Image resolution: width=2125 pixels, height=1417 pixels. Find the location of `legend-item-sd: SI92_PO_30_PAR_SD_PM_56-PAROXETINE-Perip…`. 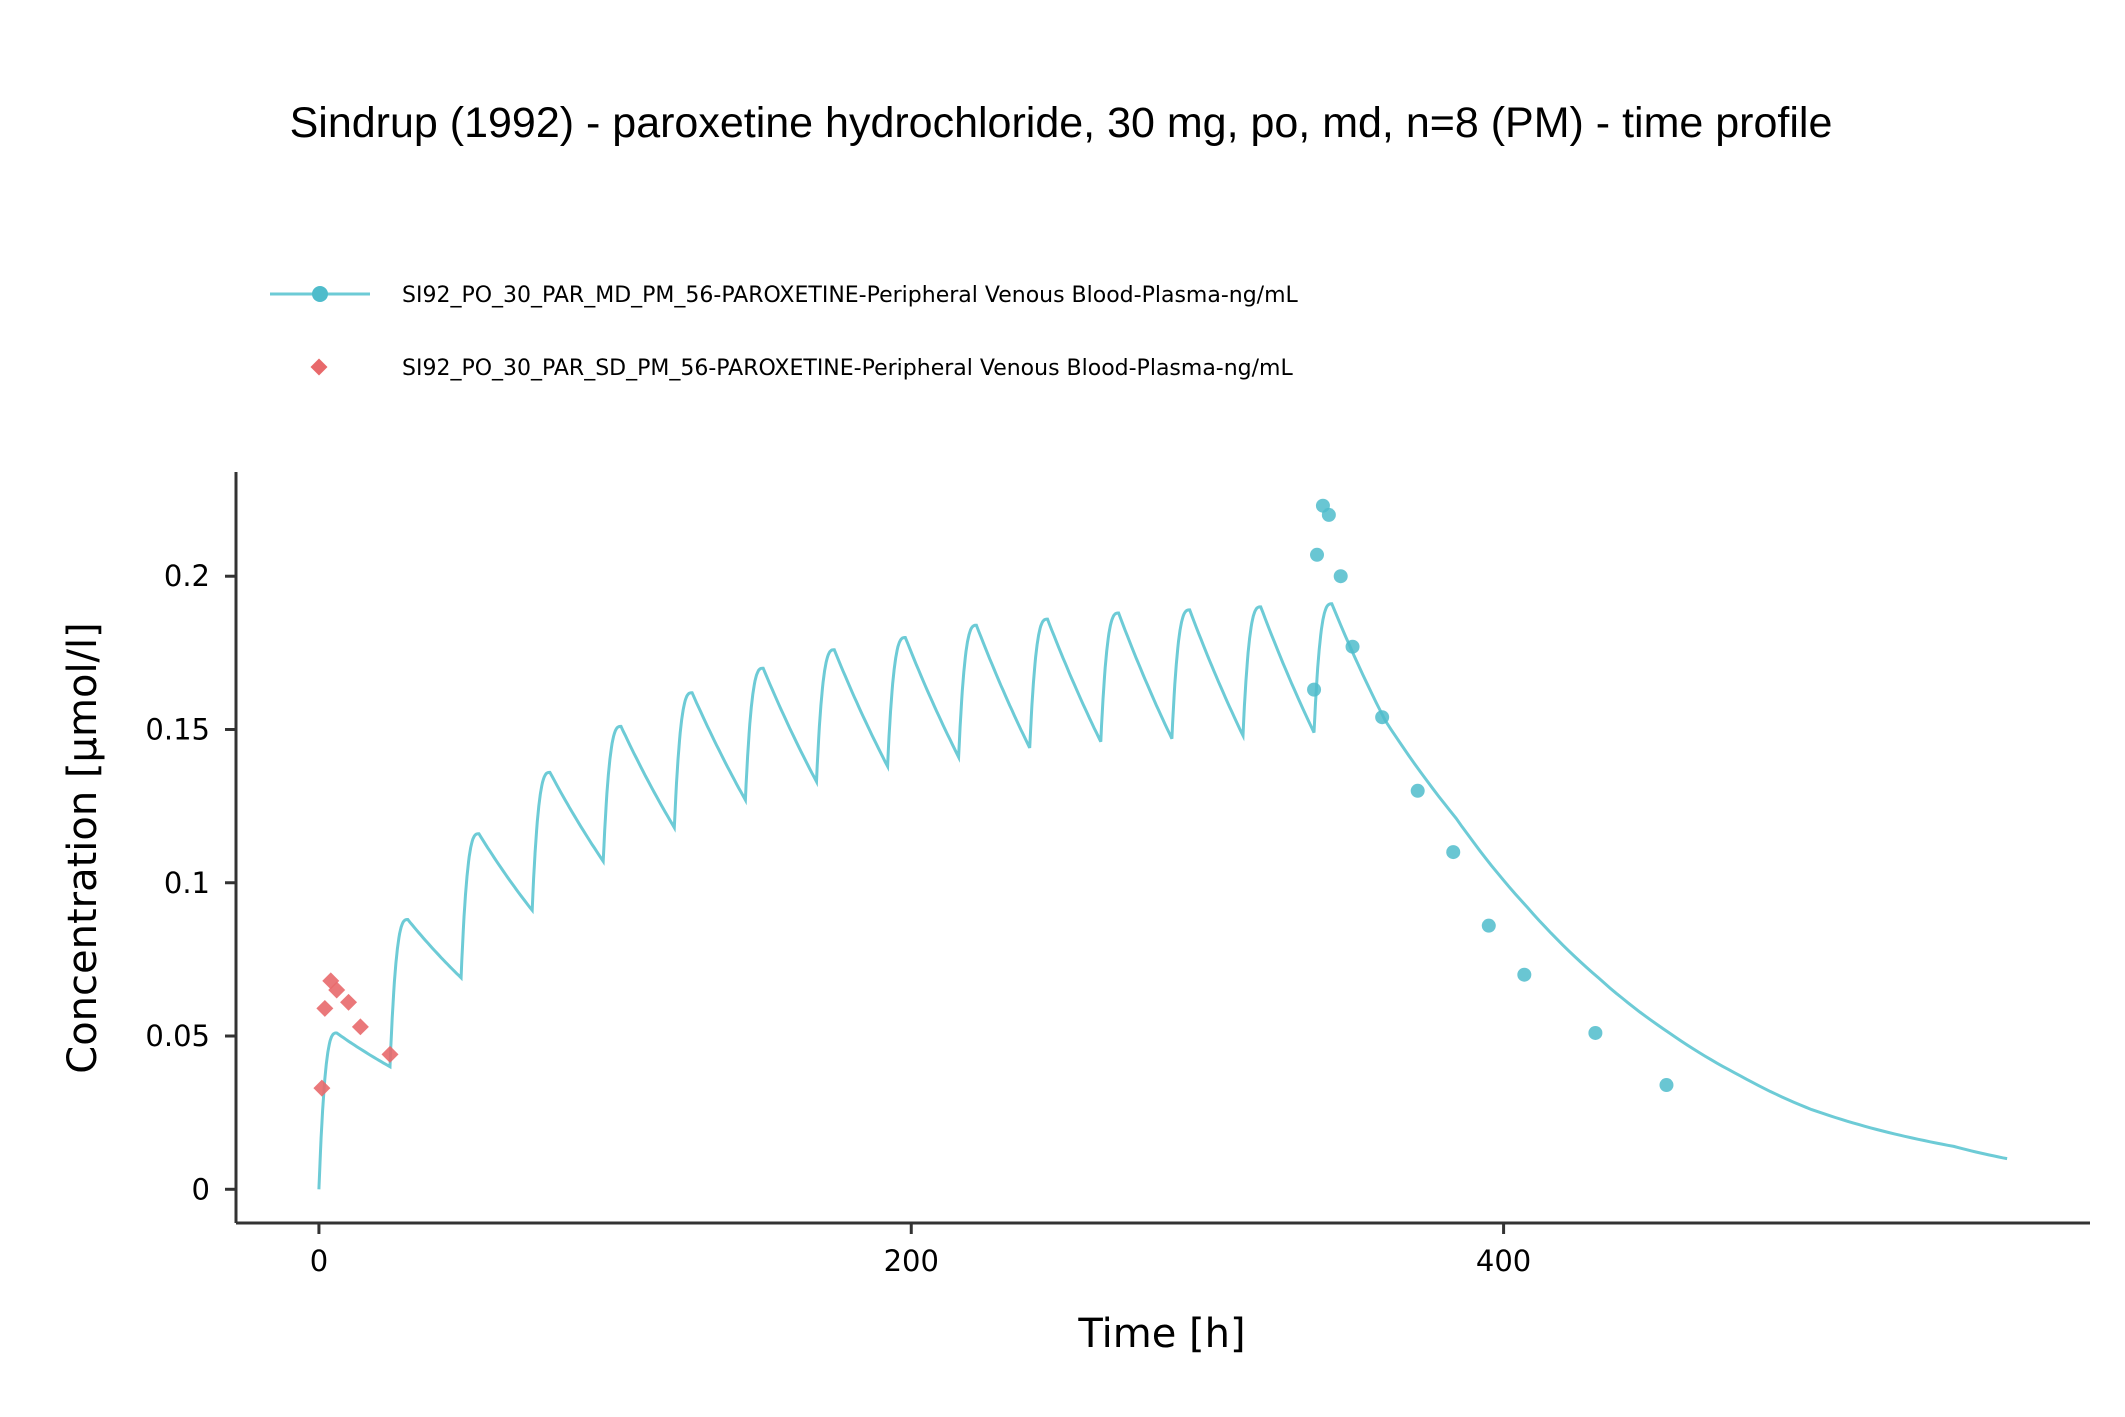

legend-item-sd: SI92_PO_30_PAR_SD_PM_56-PAROXETINE-Perip… is located at coordinates (801, 368).